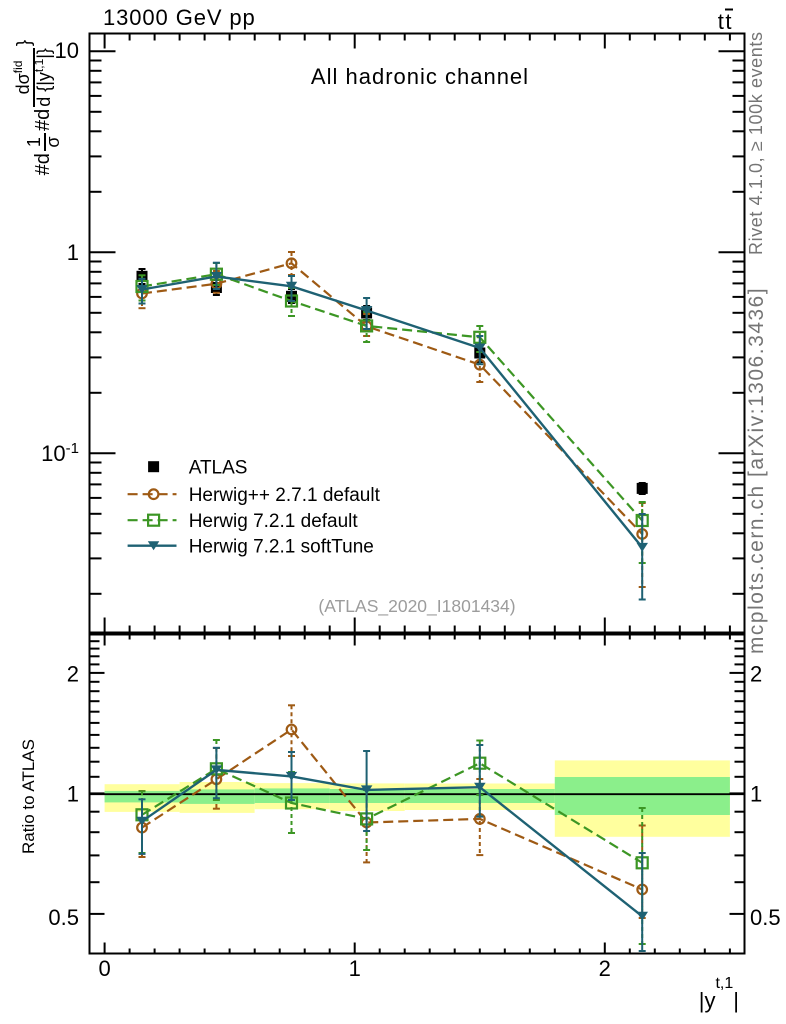  What do you see at coordinates (28, 796) in the screenshot?
I see `svg-text: Ratio to ATLAS` at bounding box center [28, 796].